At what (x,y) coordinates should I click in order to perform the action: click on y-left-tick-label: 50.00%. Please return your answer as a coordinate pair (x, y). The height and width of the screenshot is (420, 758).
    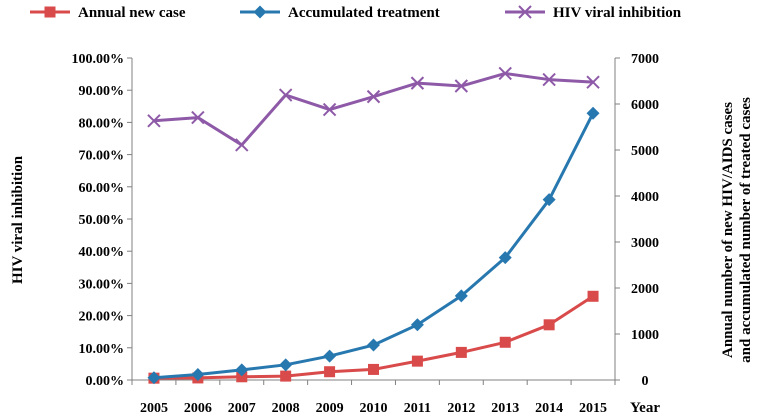
    Looking at the image, I should click on (102, 220).